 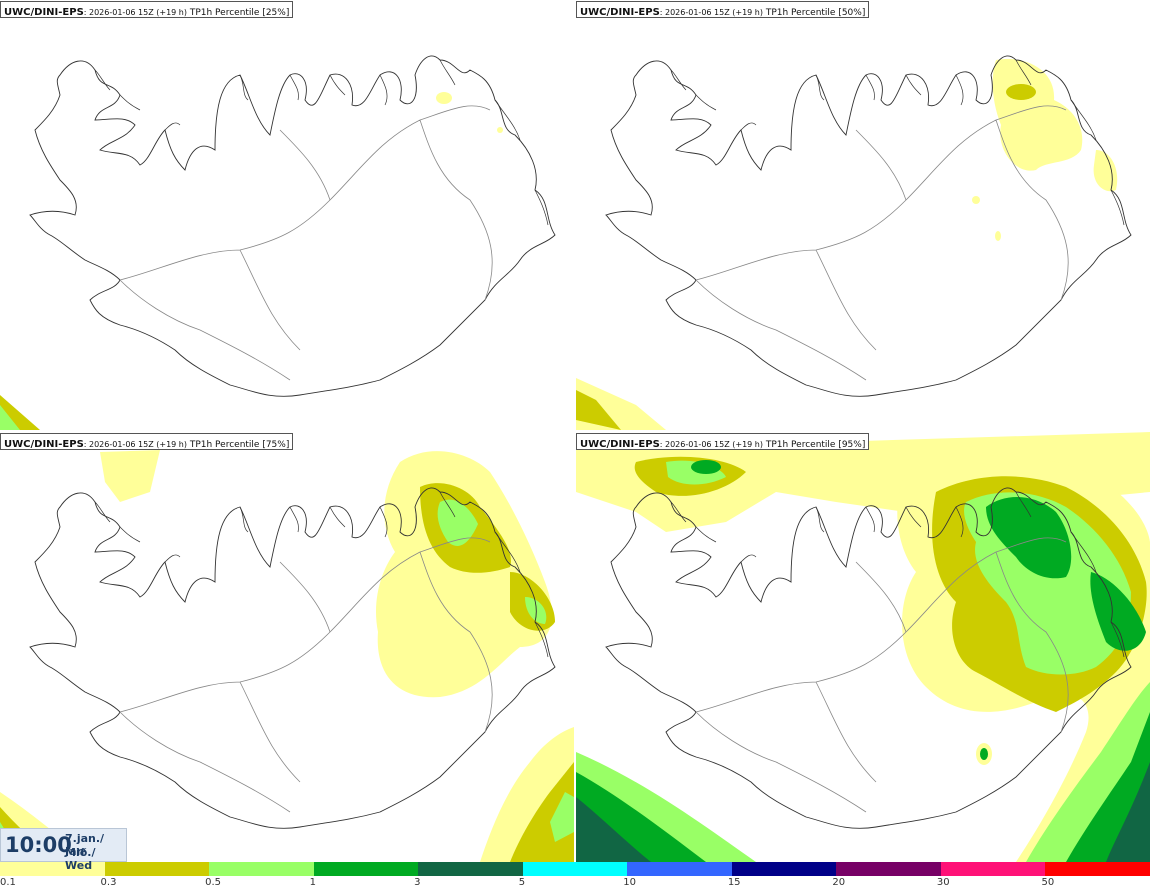 I want to click on valid-time-box: 10:00 7.jan./ Jan Mið./ Wed, so click(x=63, y=850).